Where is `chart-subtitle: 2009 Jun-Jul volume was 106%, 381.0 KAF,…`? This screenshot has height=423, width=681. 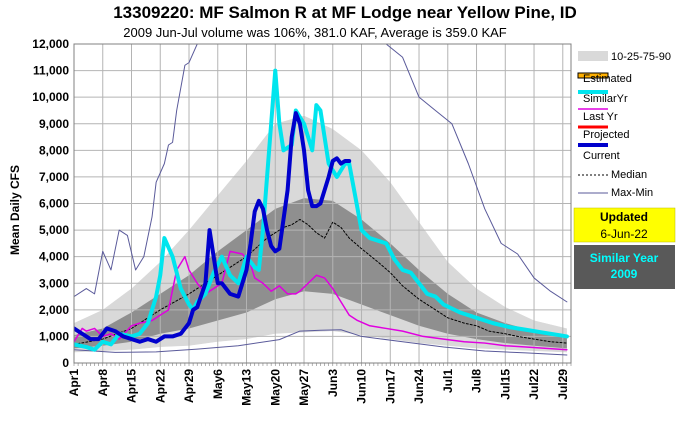 chart-subtitle: 2009 Jun-Jul volume was 106%, 381.0 KAF,… is located at coordinates (315, 32).